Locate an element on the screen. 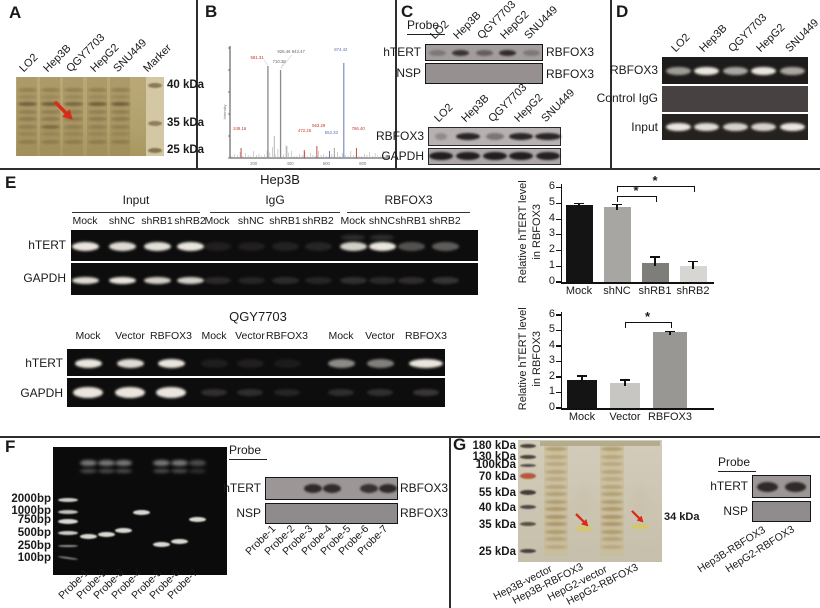 The width and height of the screenshot is (820, 608). ladder-label: 35 kDa is located at coordinates (497, 525).